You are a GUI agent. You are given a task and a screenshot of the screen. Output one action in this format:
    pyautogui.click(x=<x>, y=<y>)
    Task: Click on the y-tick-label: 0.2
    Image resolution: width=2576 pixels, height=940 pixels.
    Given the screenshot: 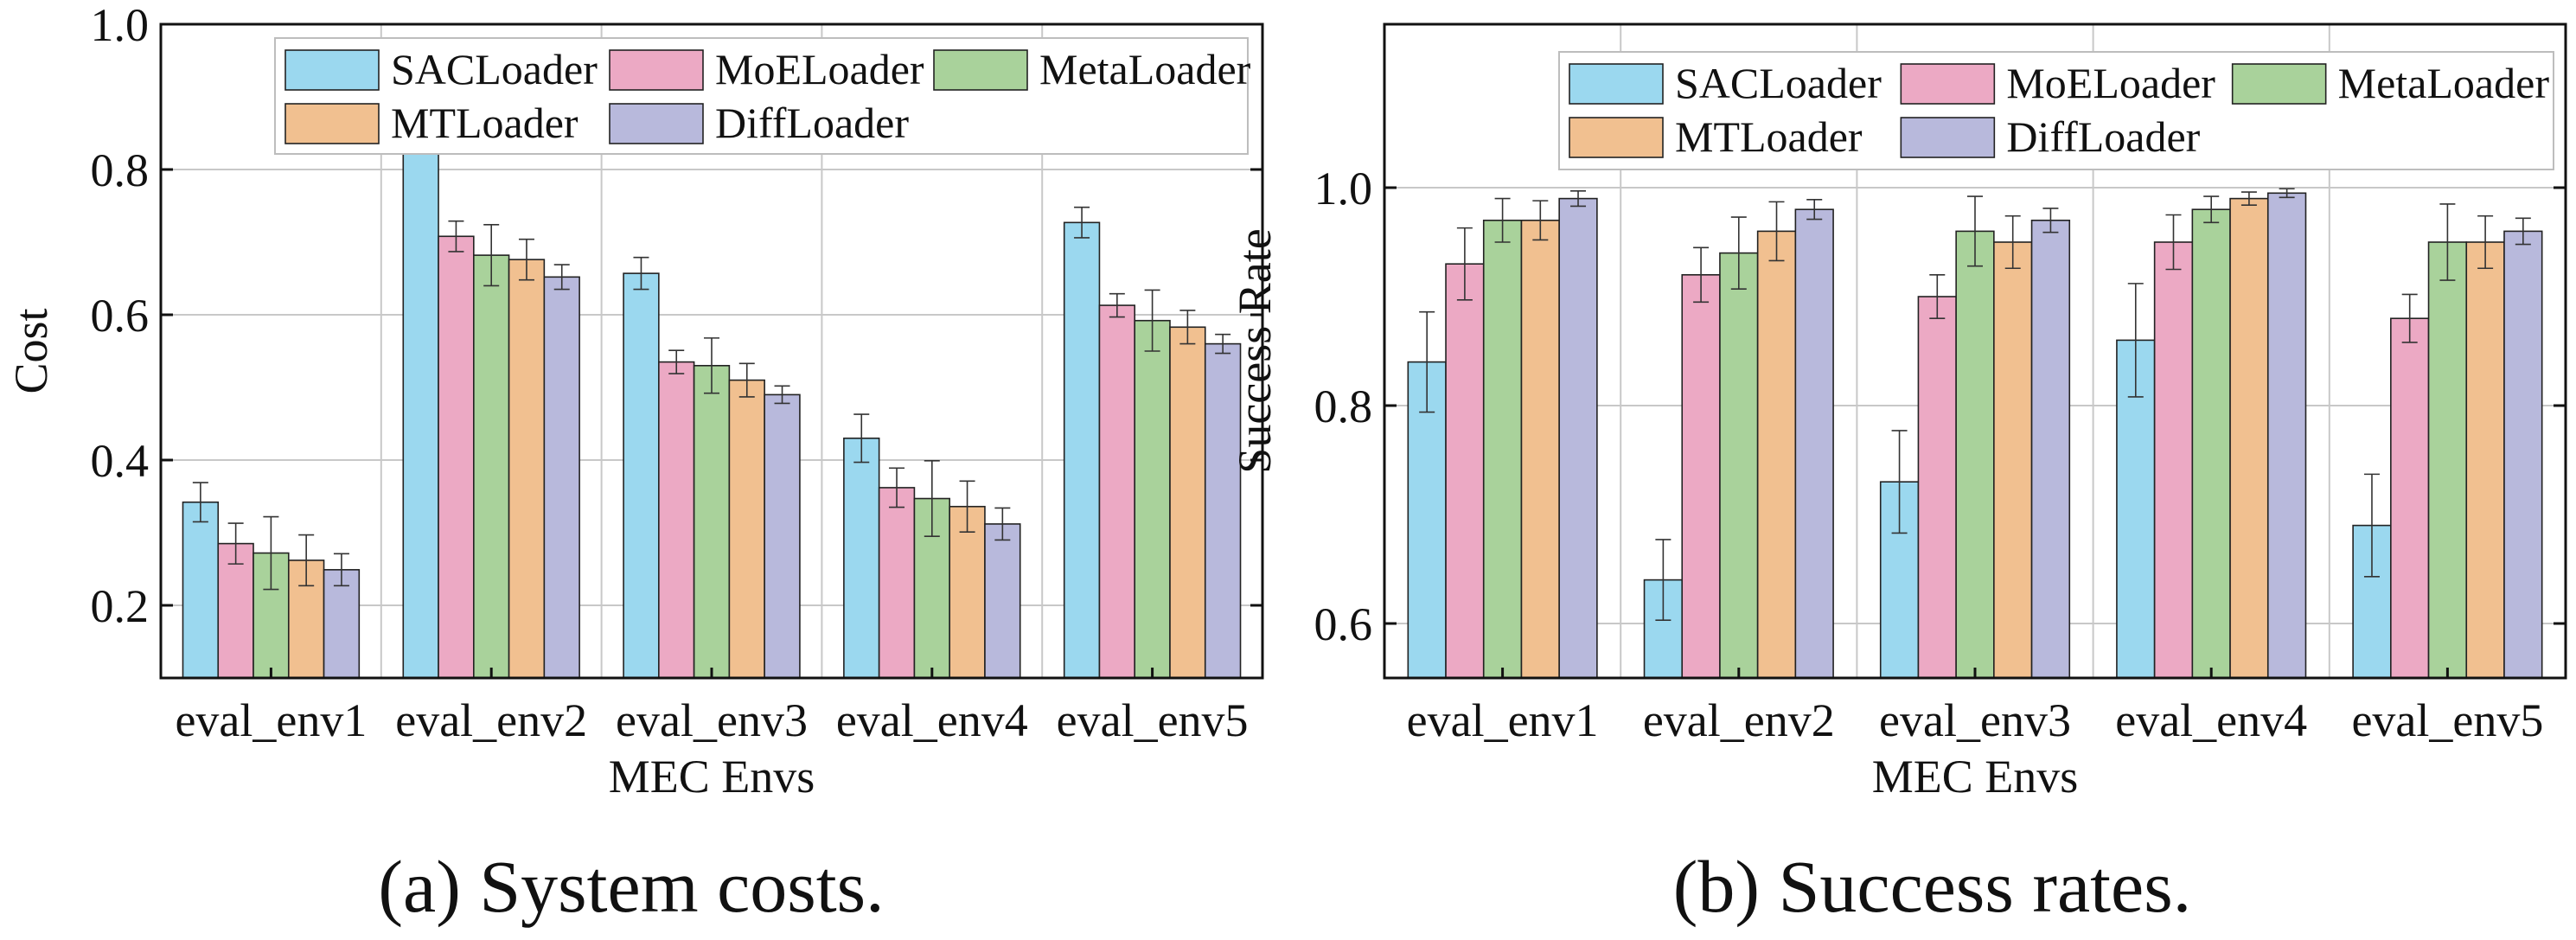 What is the action you would take?
    pyautogui.click(x=121, y=606)
    